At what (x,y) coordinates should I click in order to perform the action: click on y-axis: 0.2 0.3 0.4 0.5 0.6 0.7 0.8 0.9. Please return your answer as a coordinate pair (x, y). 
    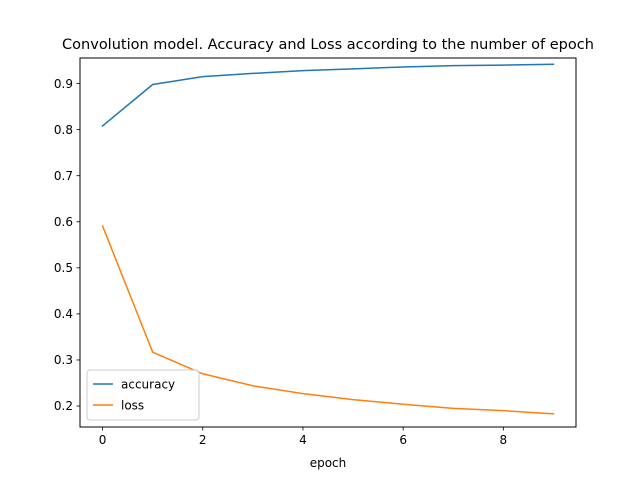
    Looking at the image, I should click on (67, 245).